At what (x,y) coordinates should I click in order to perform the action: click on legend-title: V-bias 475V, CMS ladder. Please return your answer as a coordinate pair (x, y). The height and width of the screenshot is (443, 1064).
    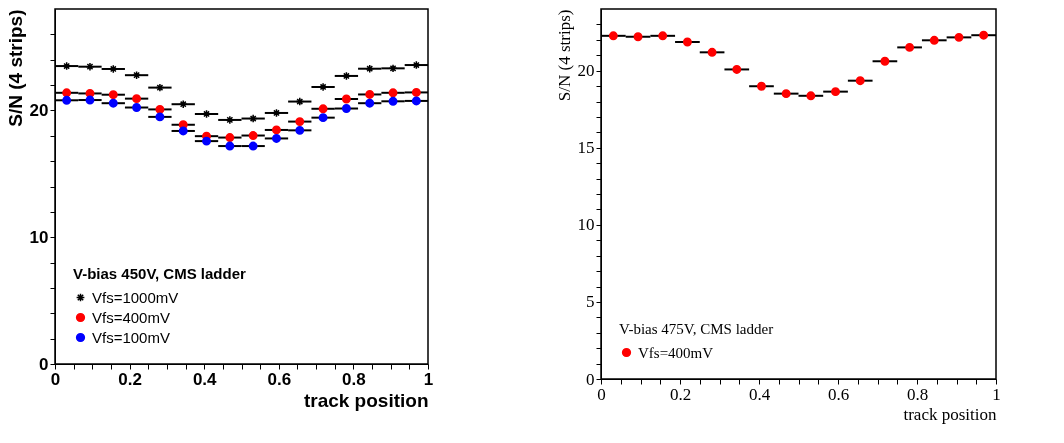
    Looking at the image, I should click on (696, 329).